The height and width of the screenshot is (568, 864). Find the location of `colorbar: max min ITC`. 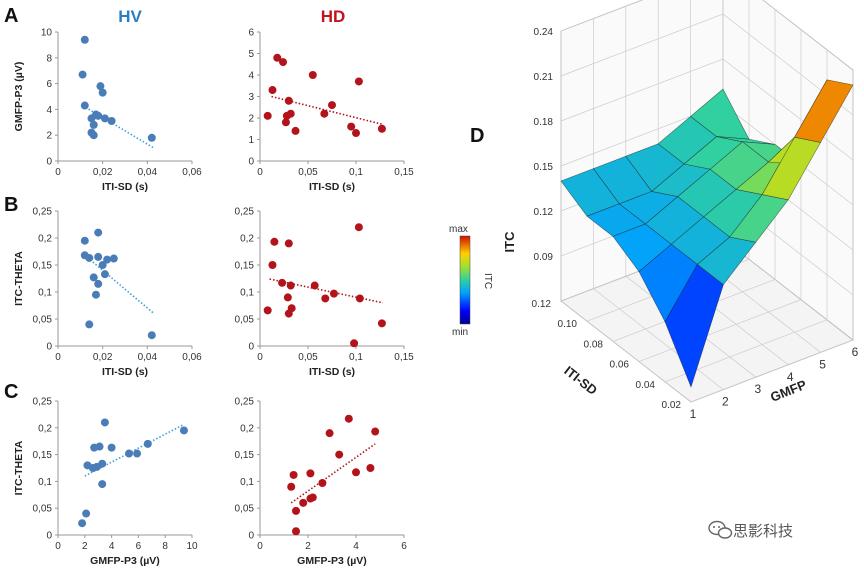

colorbar: max min ITC is located at coordinates (471, 281).